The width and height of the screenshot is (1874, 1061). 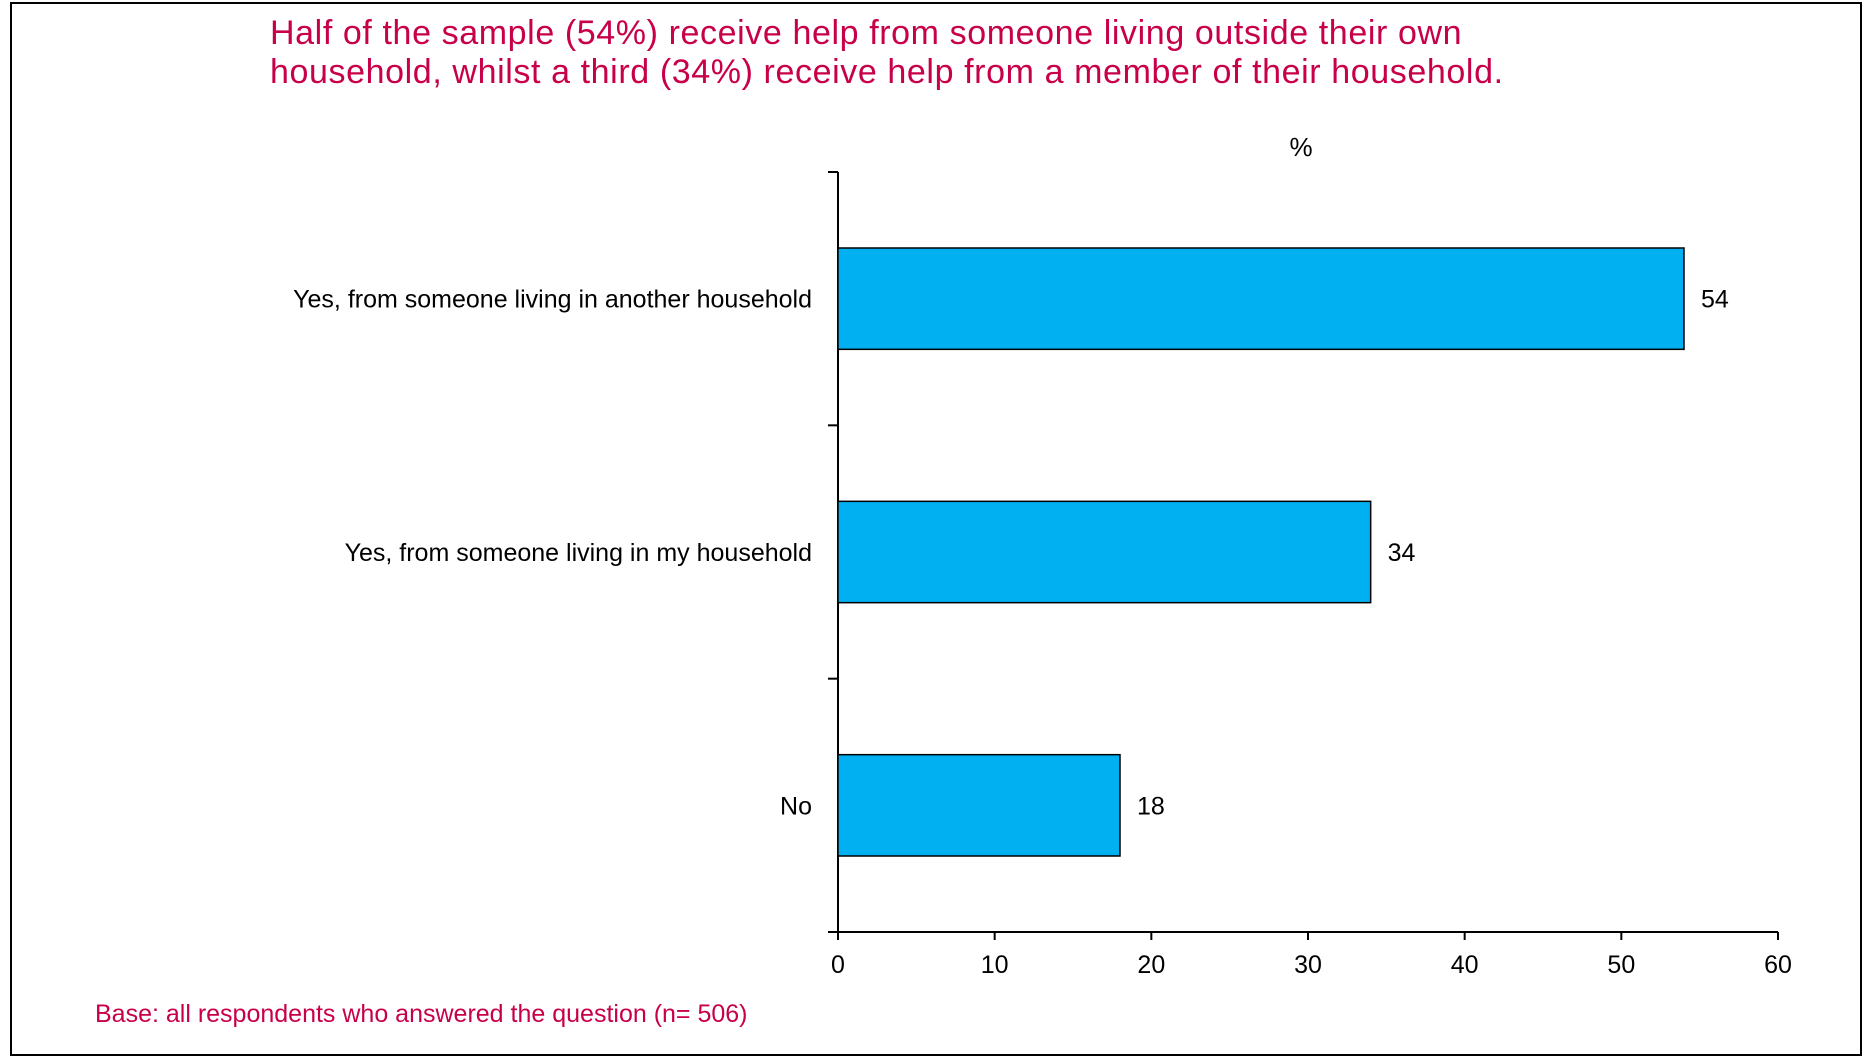 What do you see at coordinates (1308, 965) in the screenshot?
I see `x-tick-label: 30` at bounding box center [1308, 965].